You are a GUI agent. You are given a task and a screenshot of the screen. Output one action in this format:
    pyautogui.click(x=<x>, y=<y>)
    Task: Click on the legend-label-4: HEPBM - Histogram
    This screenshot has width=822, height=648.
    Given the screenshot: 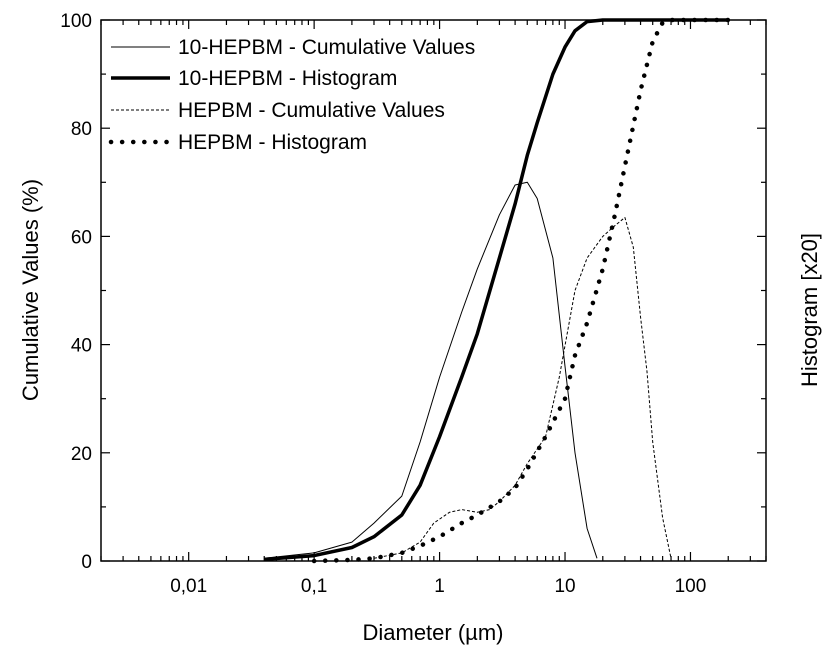 What is the action you would take?
    pyautogui.click(x=272, y=142)
    